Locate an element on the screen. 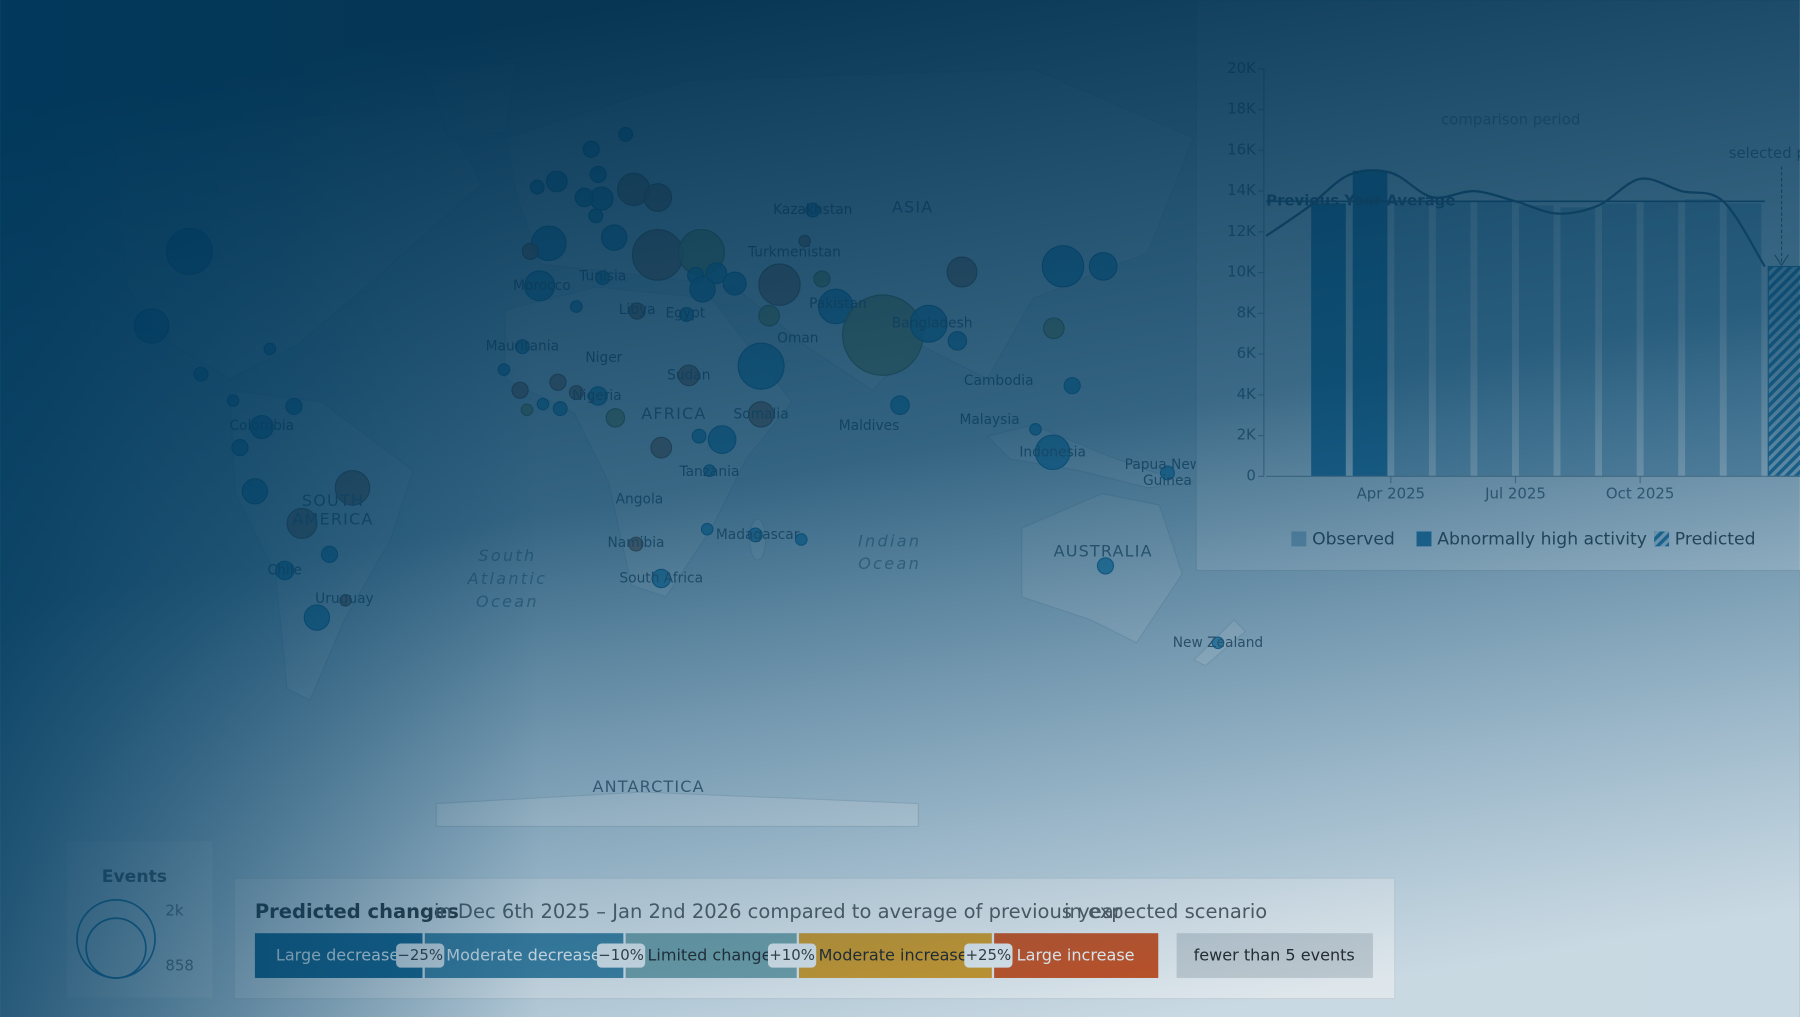 The image size is (1800, 1017). size-label: 858 is located at coordinates (179, 965).